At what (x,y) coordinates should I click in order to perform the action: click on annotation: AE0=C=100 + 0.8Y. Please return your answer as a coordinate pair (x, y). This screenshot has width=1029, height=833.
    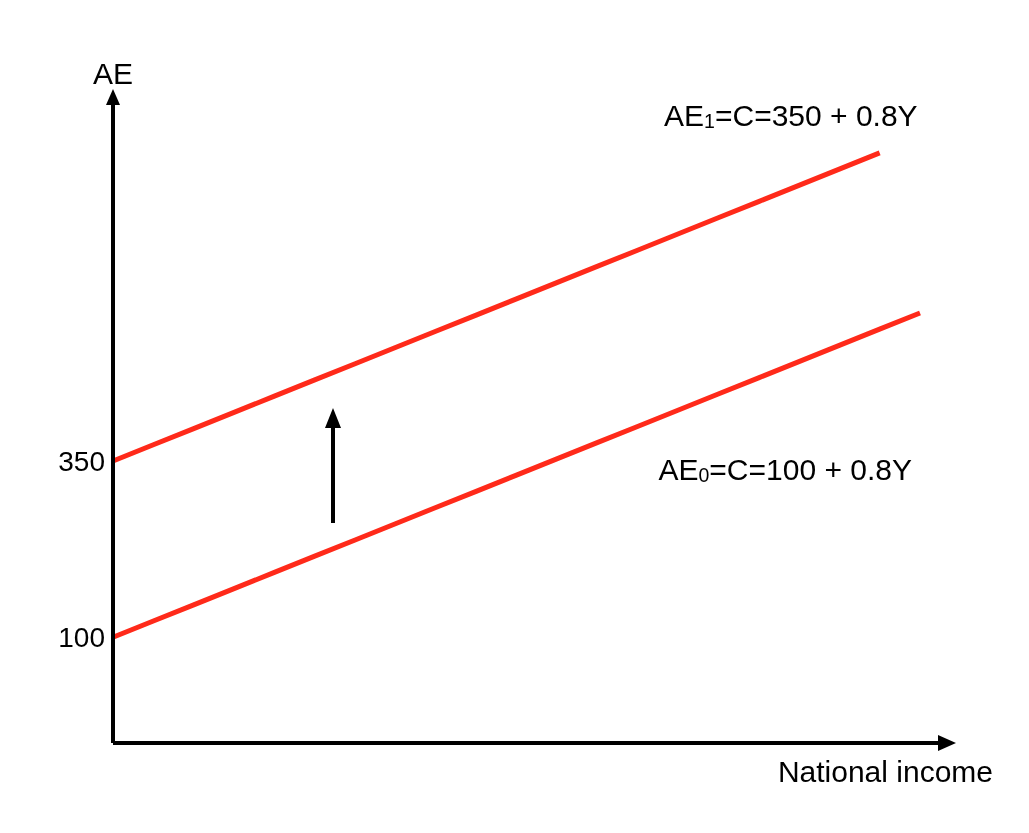
    Looking at the image, I should click on (785, 469).